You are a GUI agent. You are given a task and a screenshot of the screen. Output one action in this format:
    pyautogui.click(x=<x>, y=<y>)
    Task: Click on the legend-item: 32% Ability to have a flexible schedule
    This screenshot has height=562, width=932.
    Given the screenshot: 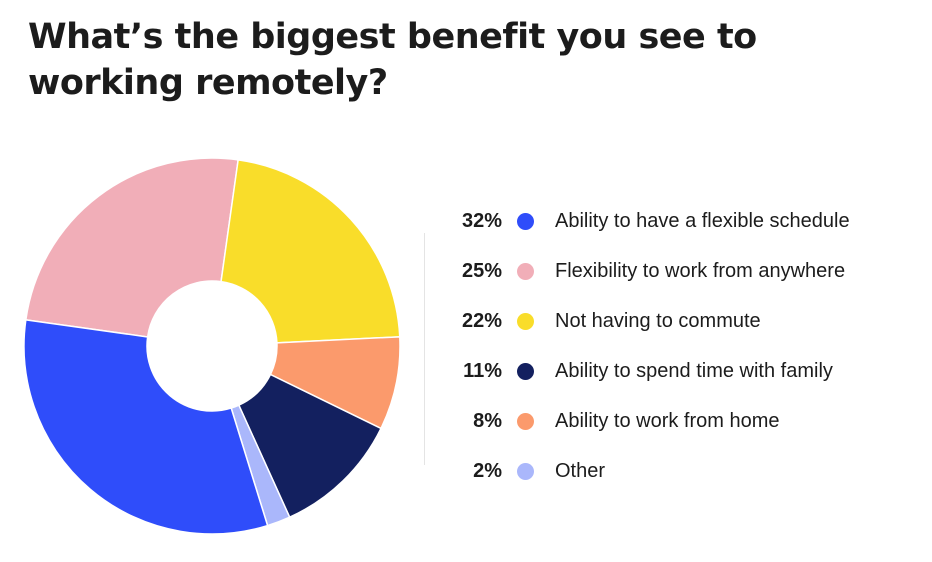 What is the action you would take?
    pyautogui.click(x=670, y=221)
    